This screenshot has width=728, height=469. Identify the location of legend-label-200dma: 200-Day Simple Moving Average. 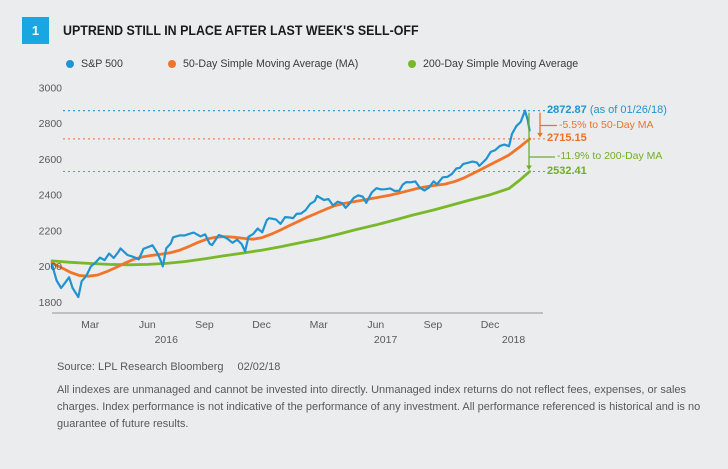
(501, 64).